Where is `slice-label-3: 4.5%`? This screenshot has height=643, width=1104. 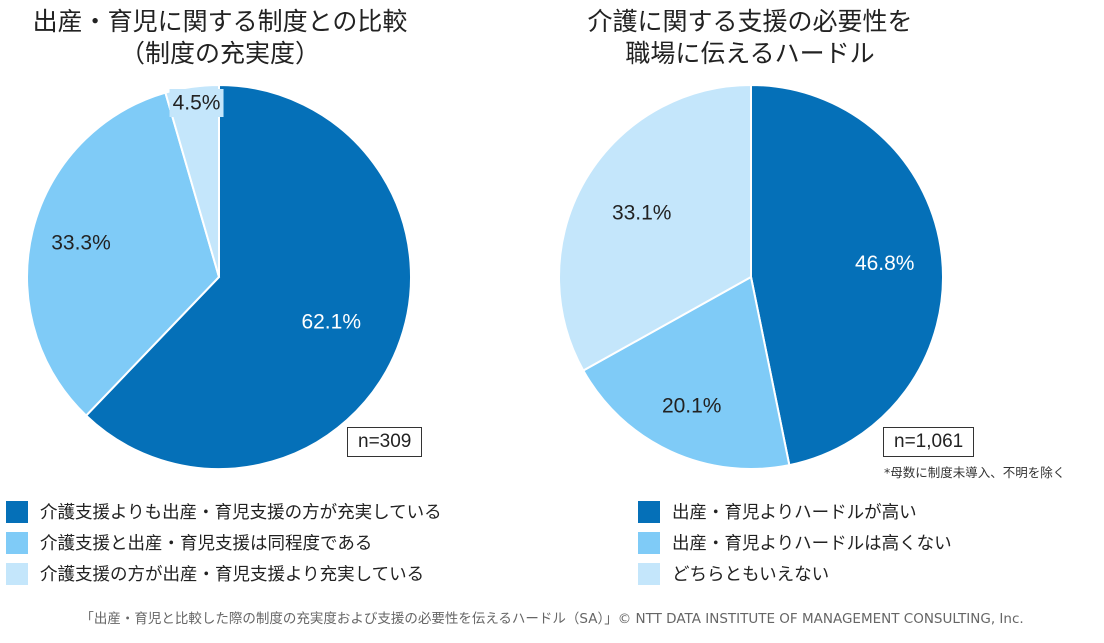
slice-label-3: 4.5% is located at coordinates (197, 103).